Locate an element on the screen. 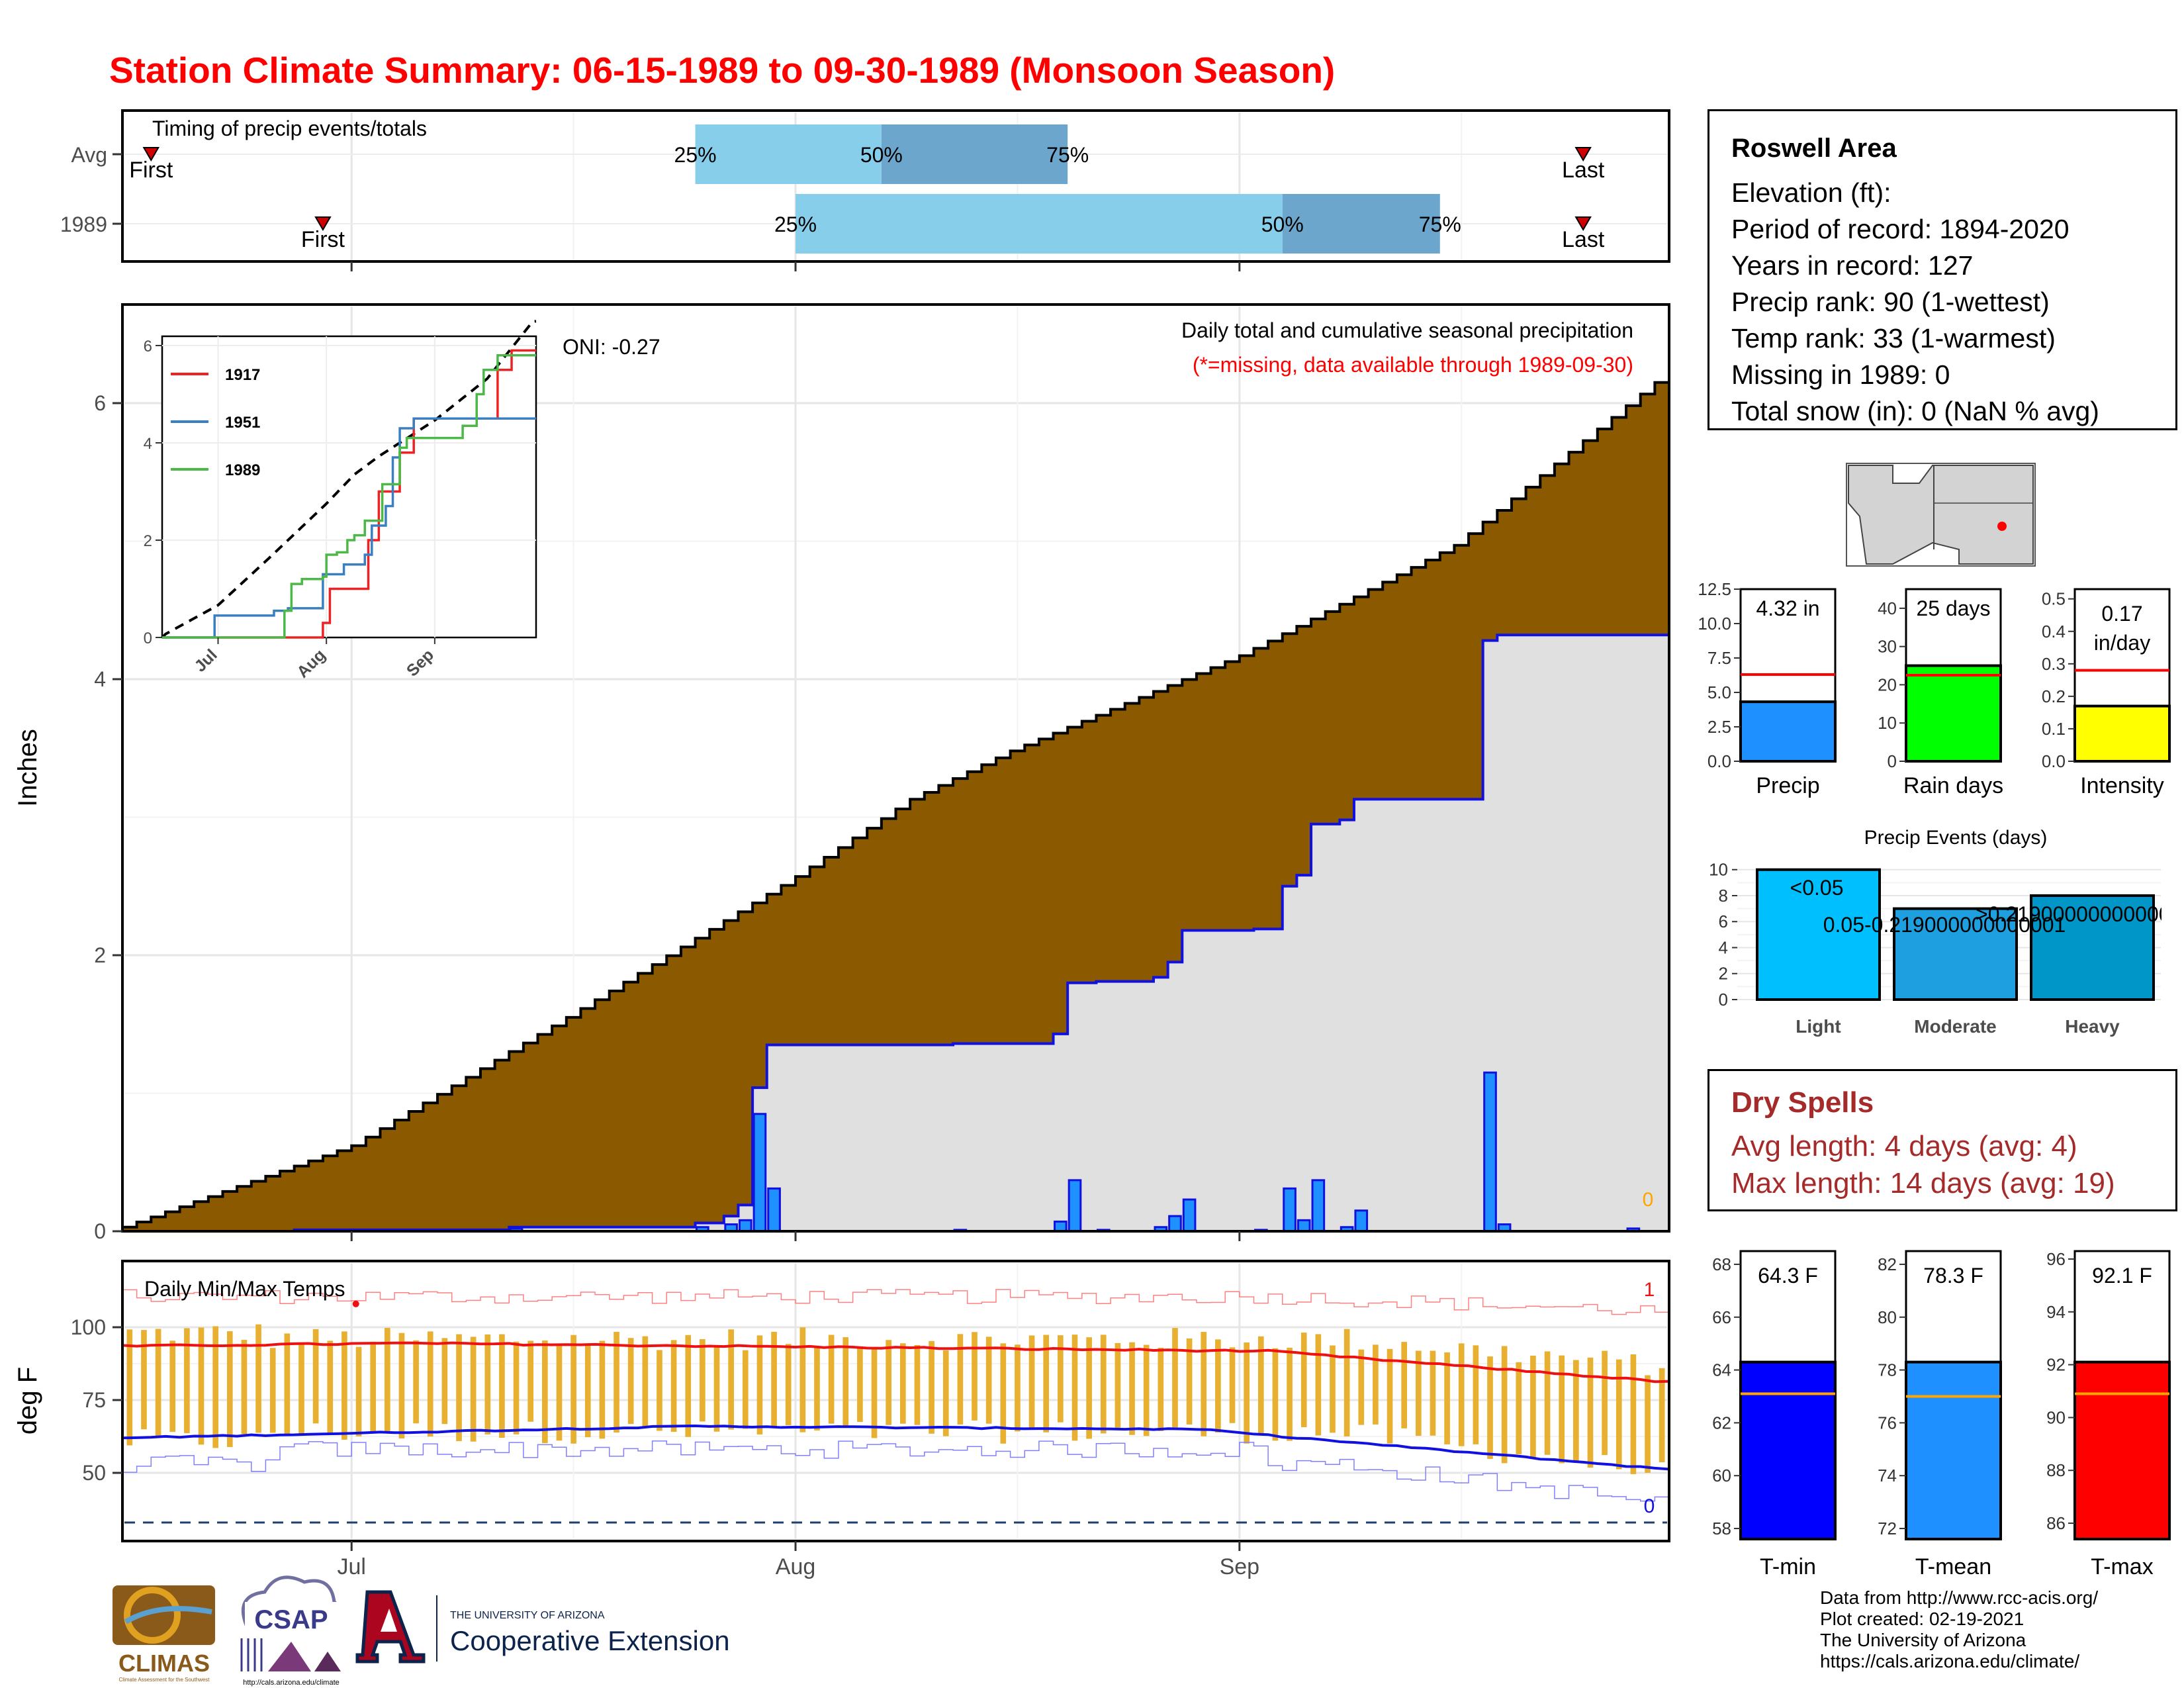 Image resolution: width=2184 pixels, height=1688 pixels. mini-bar-tick-label: 5.0 is located at coordinates (1719, 692).